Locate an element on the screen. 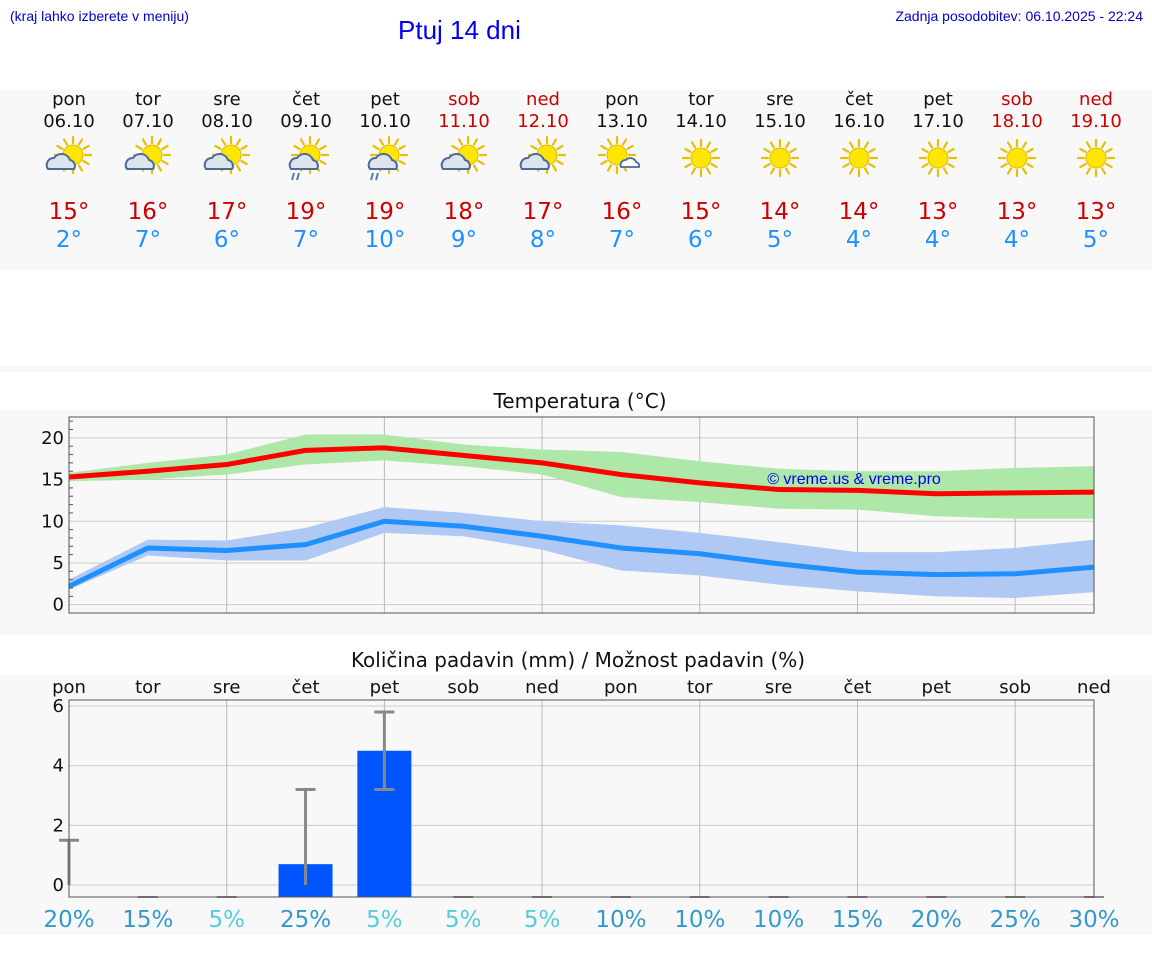  line-min is located at coordinates (581, 553).